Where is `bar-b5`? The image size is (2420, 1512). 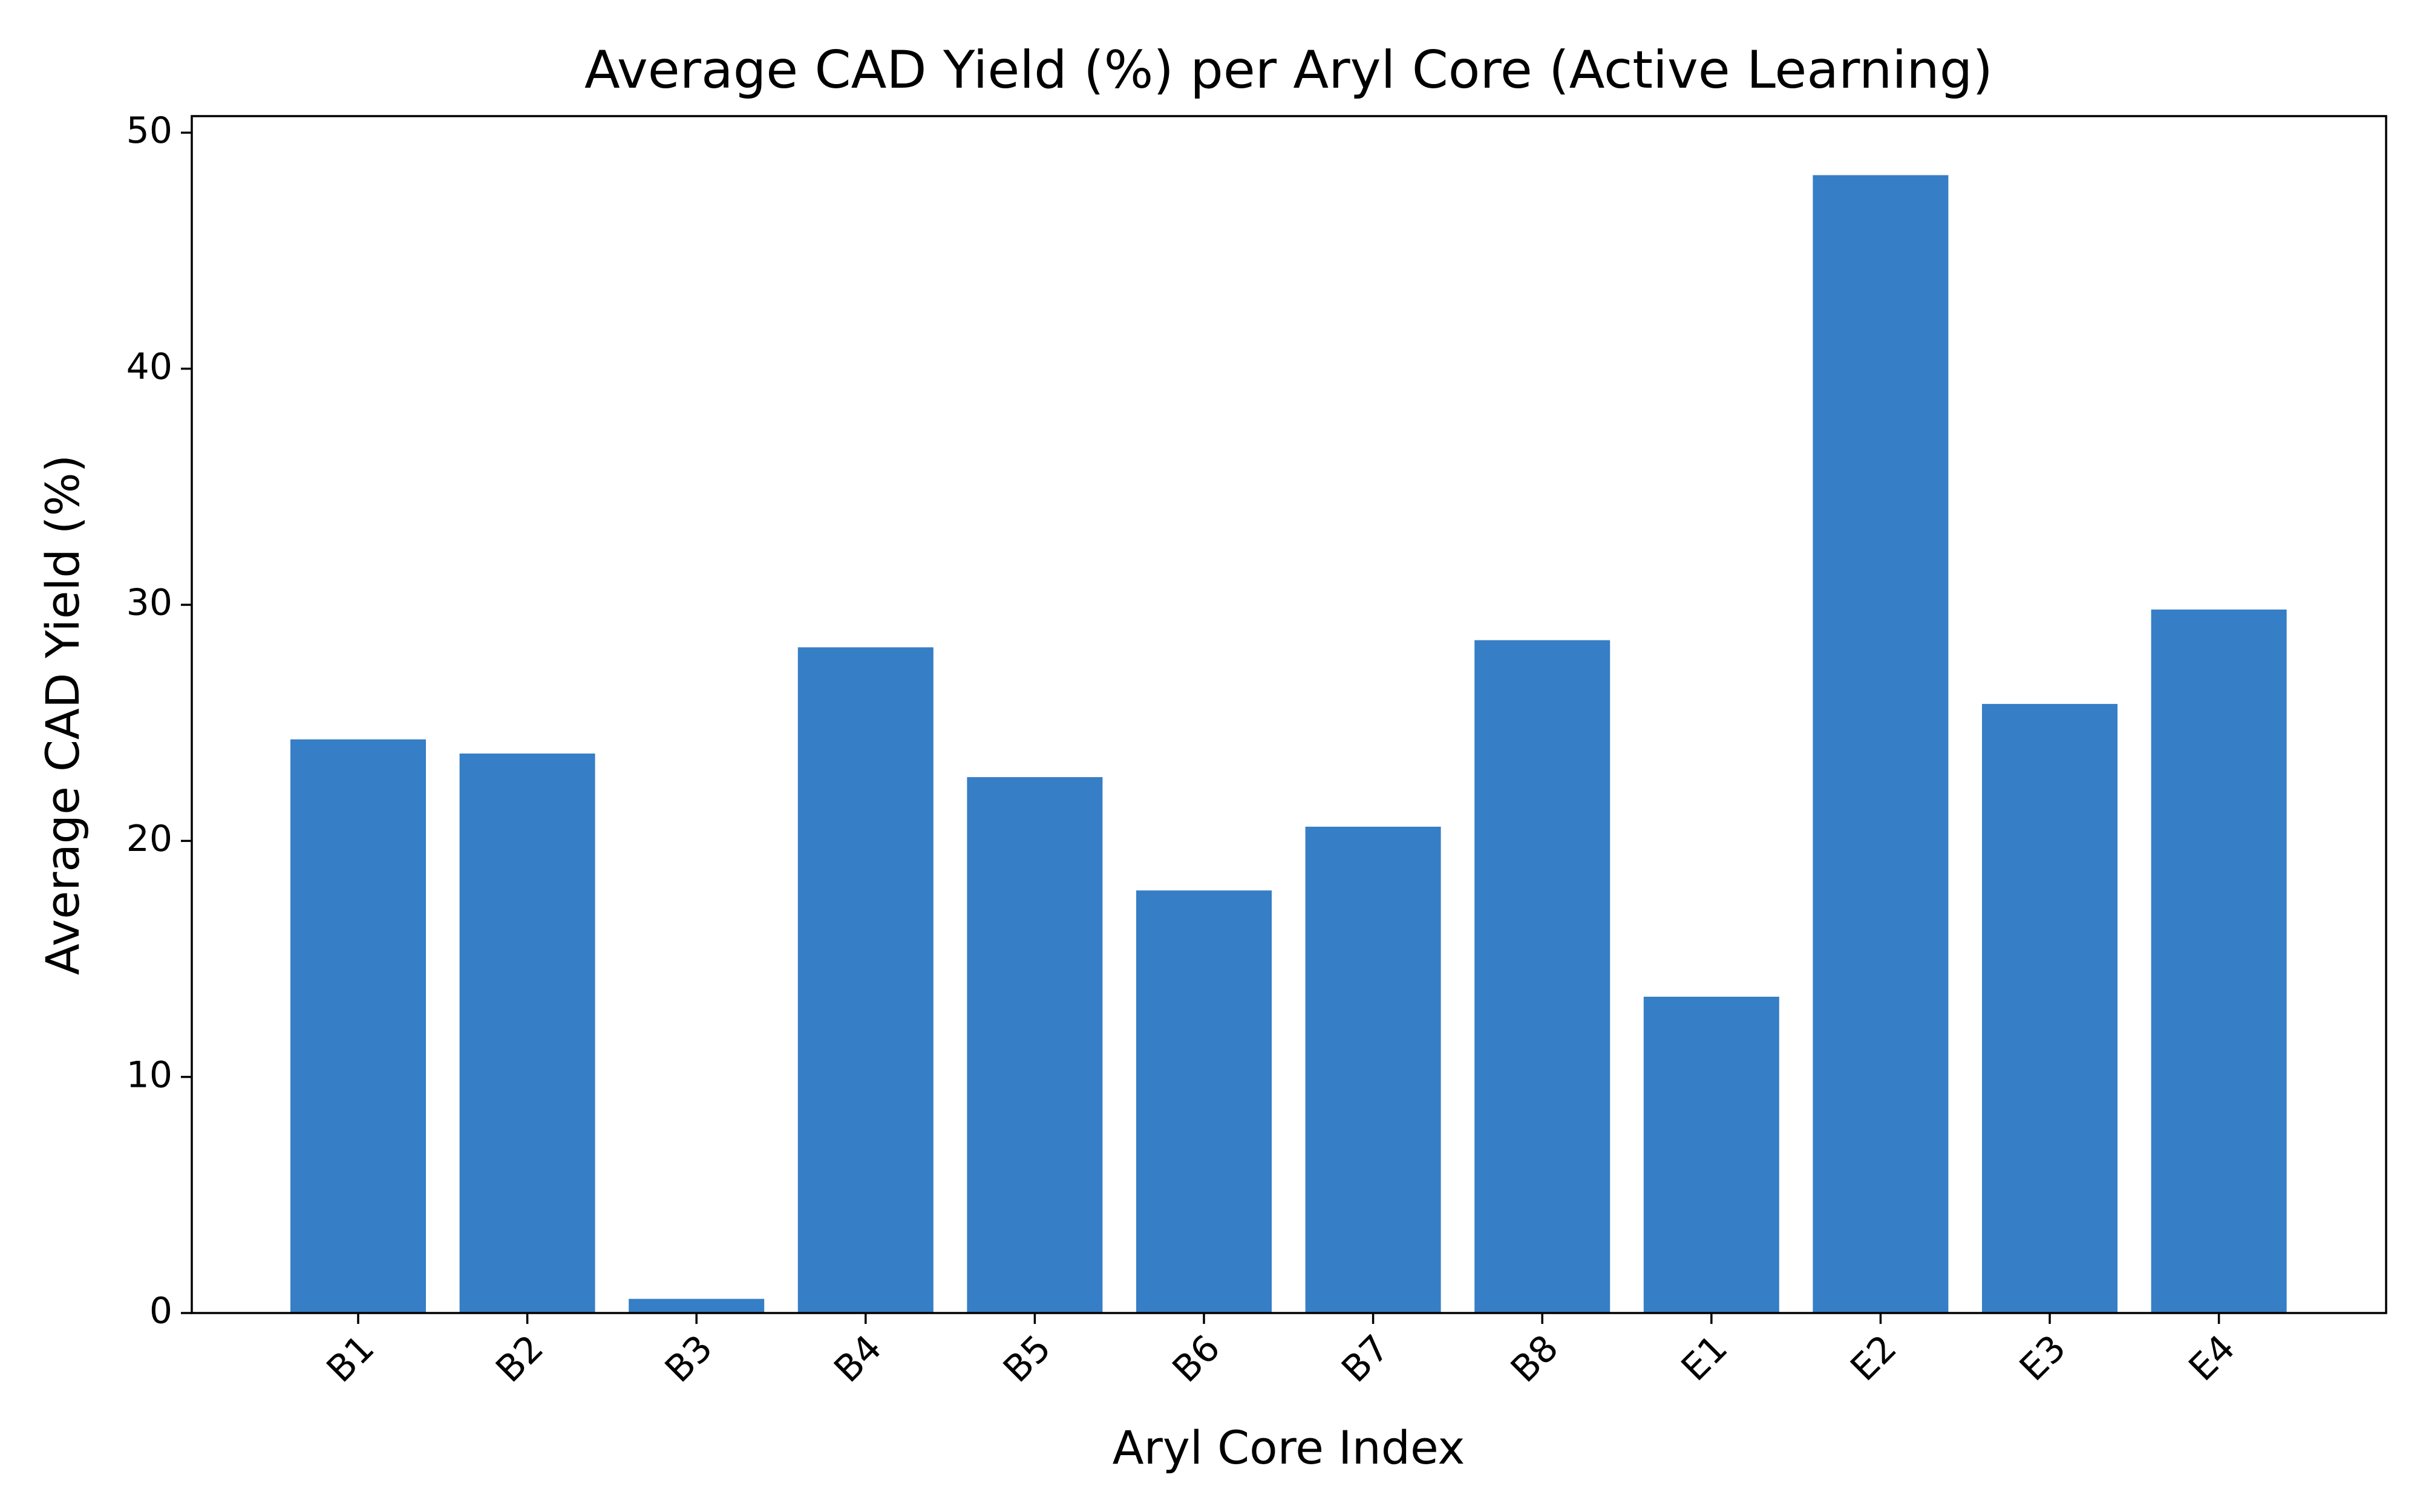 bar-b5 is located at coordinates (1035, 1045).